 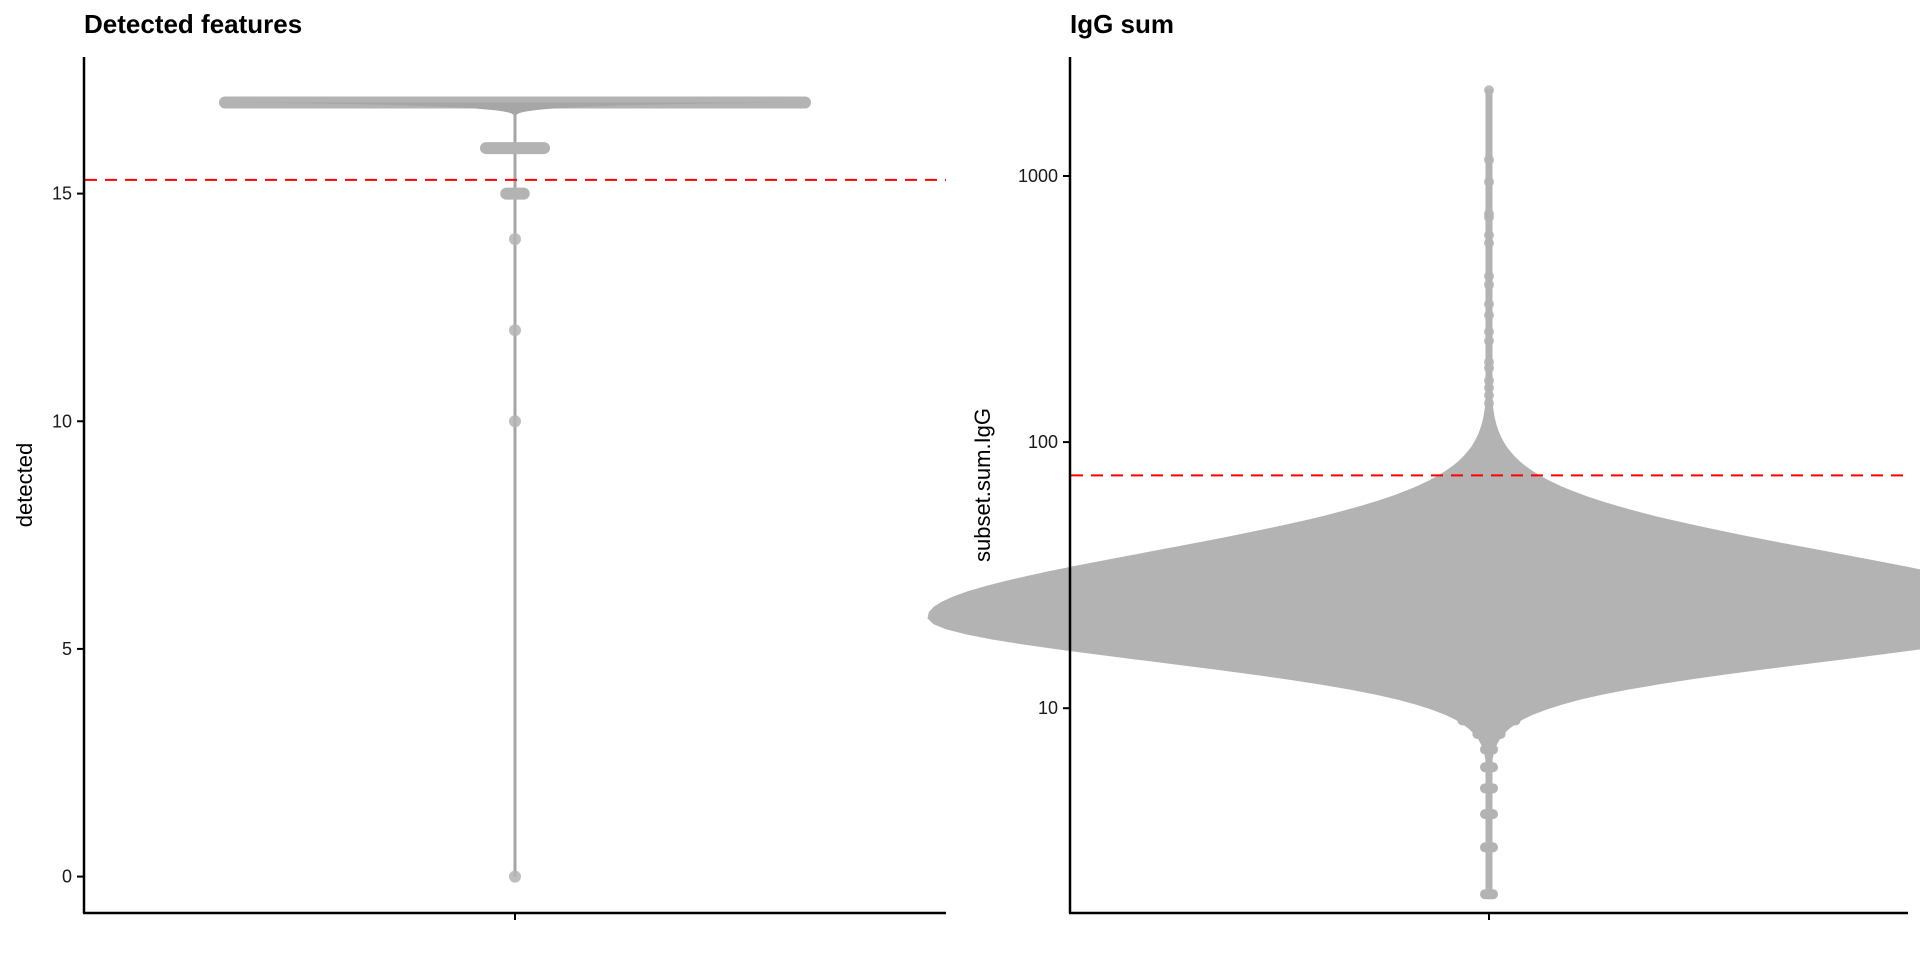 I want to click on y-tick-label: 100, so click(x=1043, y=442).